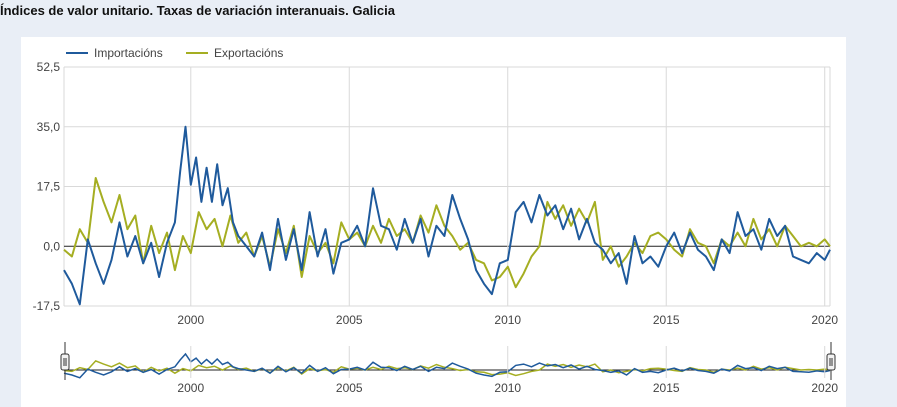  I want to click on x-tick-label: 2010, so click(507, 320).